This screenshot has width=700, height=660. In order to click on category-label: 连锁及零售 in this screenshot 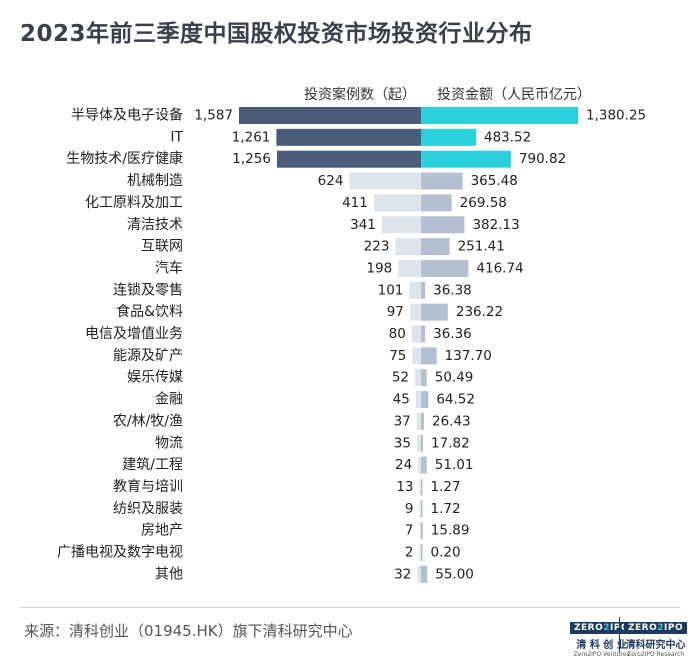, I will do `click(148, 290)`.